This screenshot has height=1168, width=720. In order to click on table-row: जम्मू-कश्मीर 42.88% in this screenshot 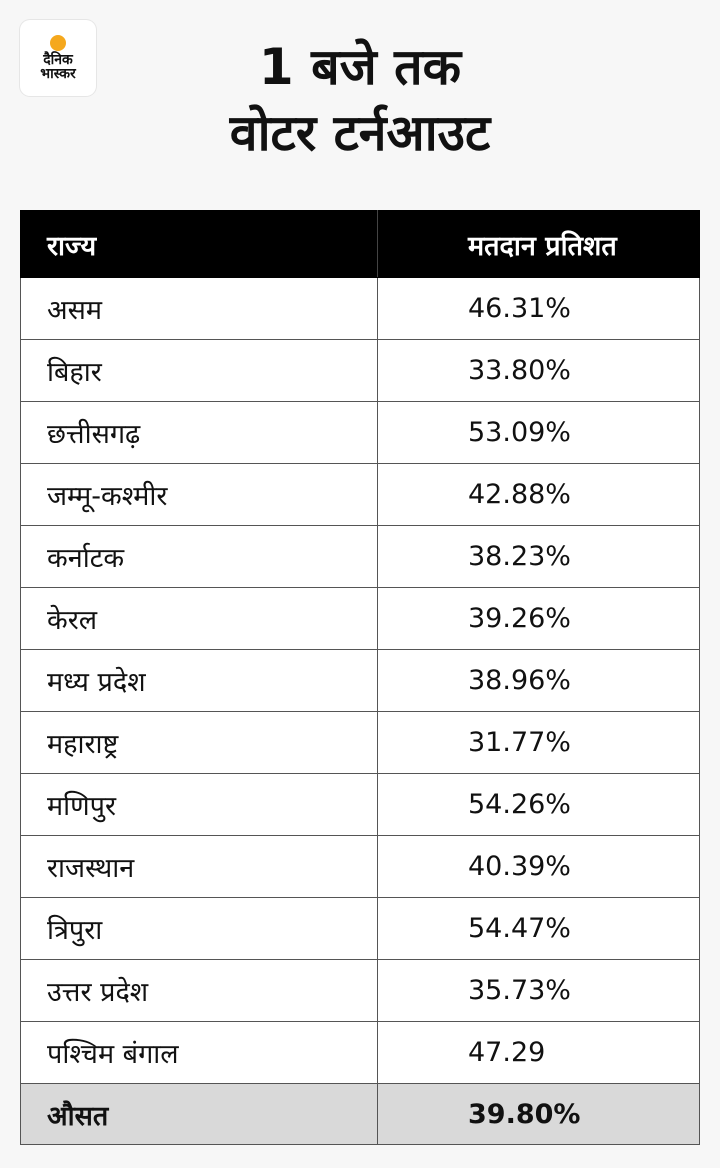, I will do `click(360, 494)`.